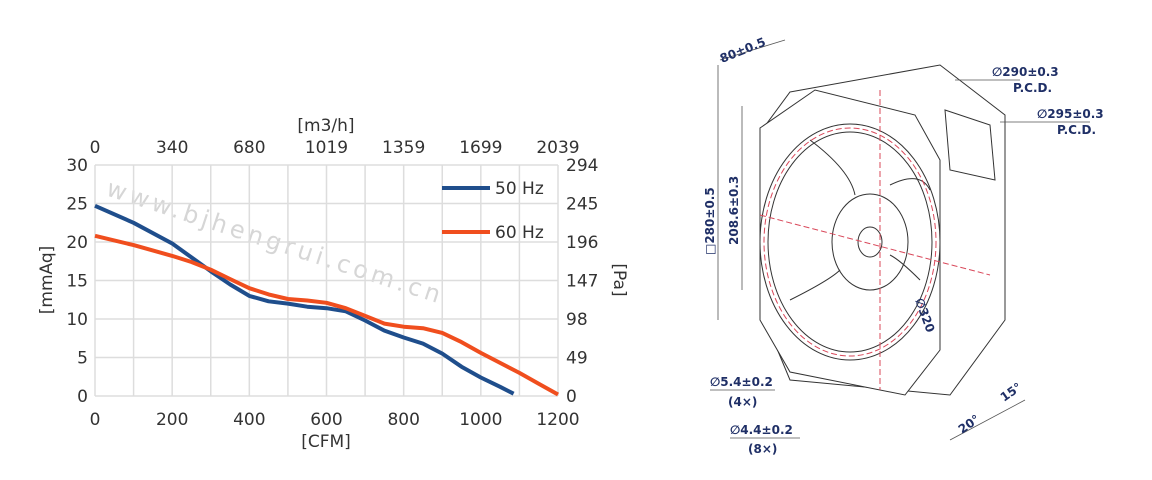  I want to click on x-axis-label: [CFM], so click(326, 442).